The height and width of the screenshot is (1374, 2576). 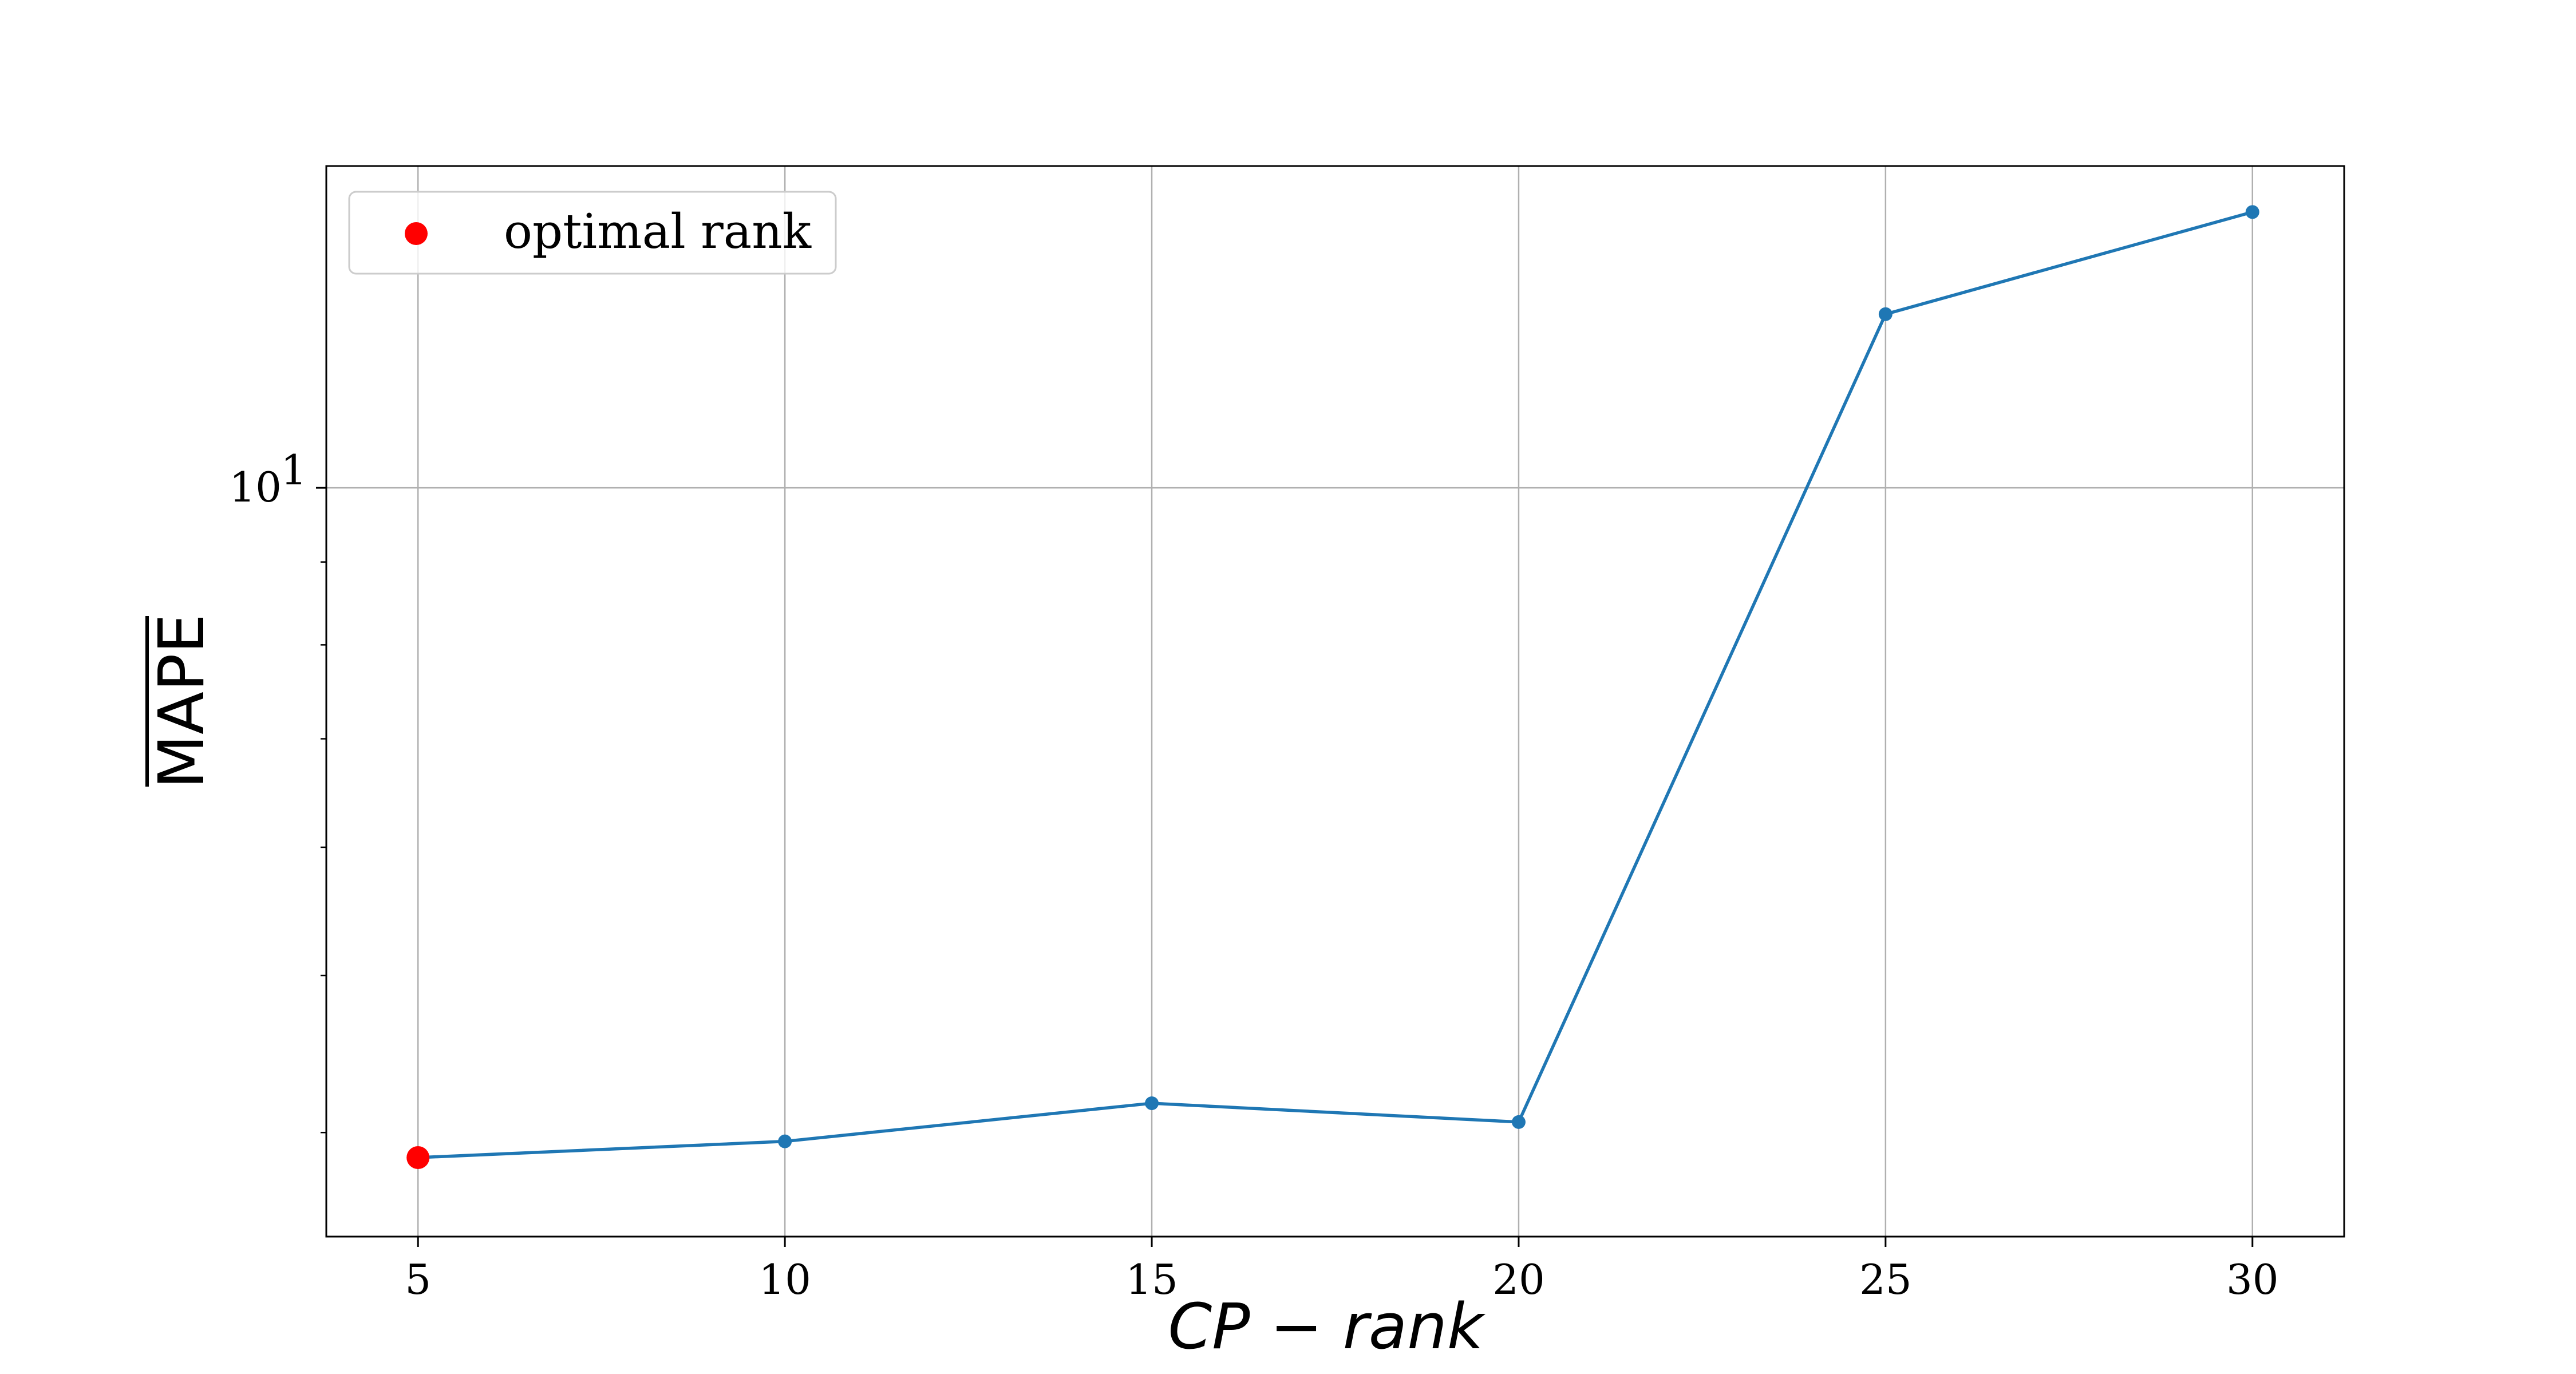 What do you see at coordinates (1151, 1280) in the screenshot?
I see `x-tick-label: 15` at bounding box center [1151, 1280].